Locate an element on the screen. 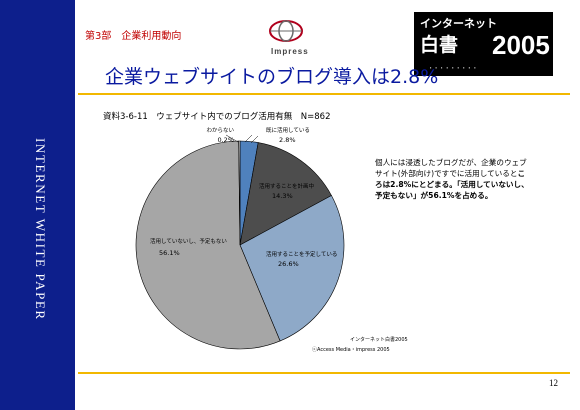 This screenshot has width=580, height=410. impress-logo-text: Impress is located at coordinates (290, 51).